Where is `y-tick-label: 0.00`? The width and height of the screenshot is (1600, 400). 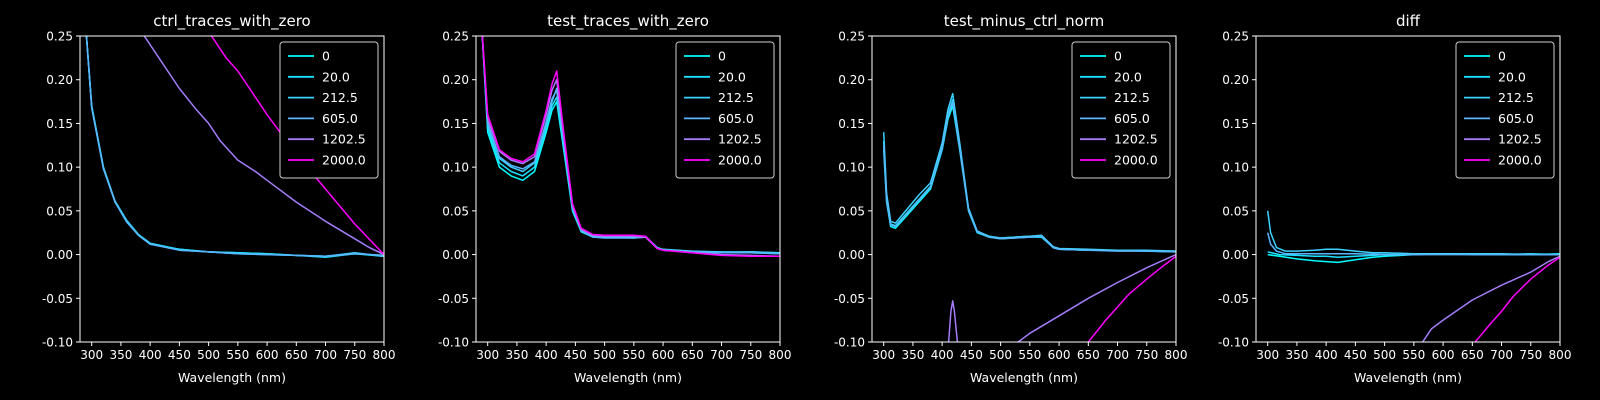
y-tick-label: 0.00 is located at coordinates (1235, 255).